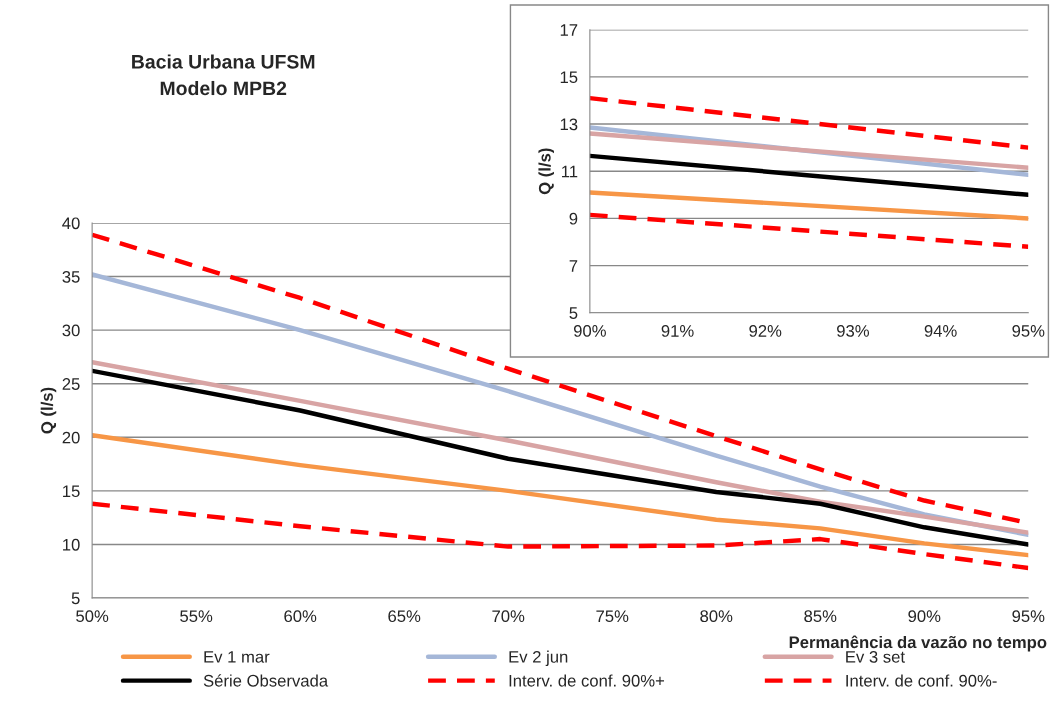  I want to click on x-tick-label: 65%, so click(404, 616).